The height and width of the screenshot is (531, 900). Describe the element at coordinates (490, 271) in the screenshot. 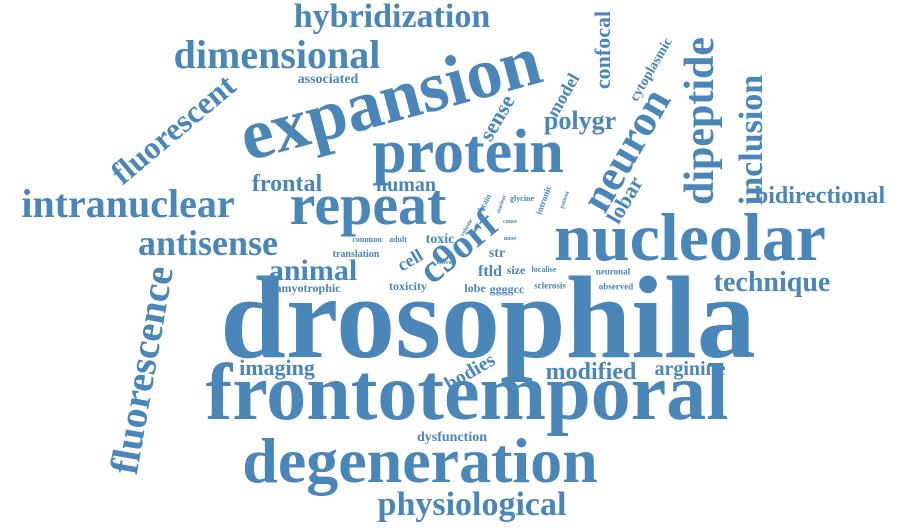

I see `word-ftld: ftld` at that location.